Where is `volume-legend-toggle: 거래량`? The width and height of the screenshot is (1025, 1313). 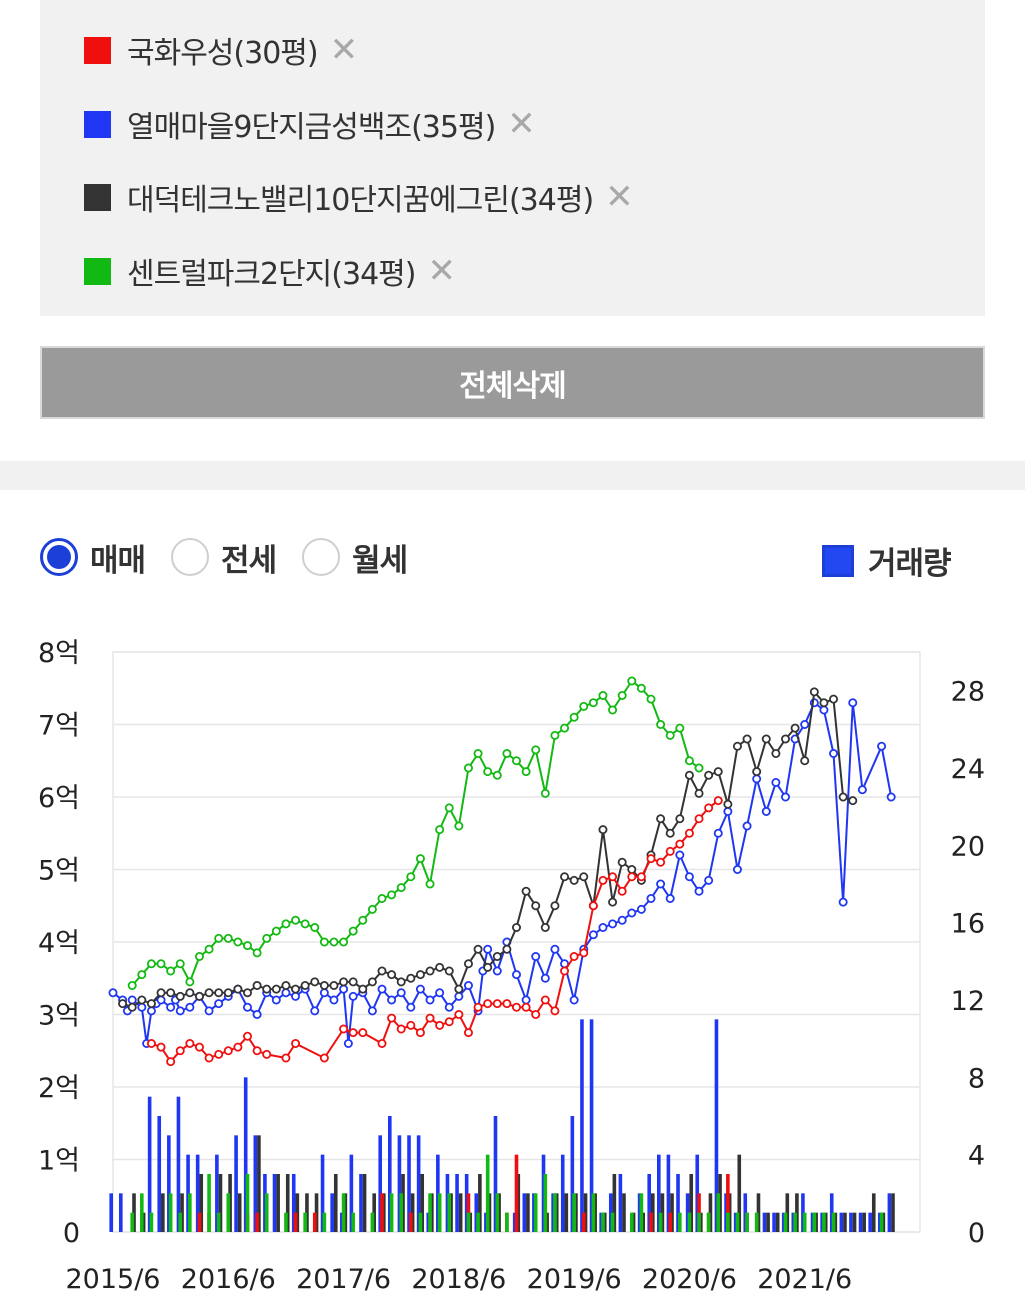
volume-legend-toggle: 거래량 is located at coordinates (887, 560).